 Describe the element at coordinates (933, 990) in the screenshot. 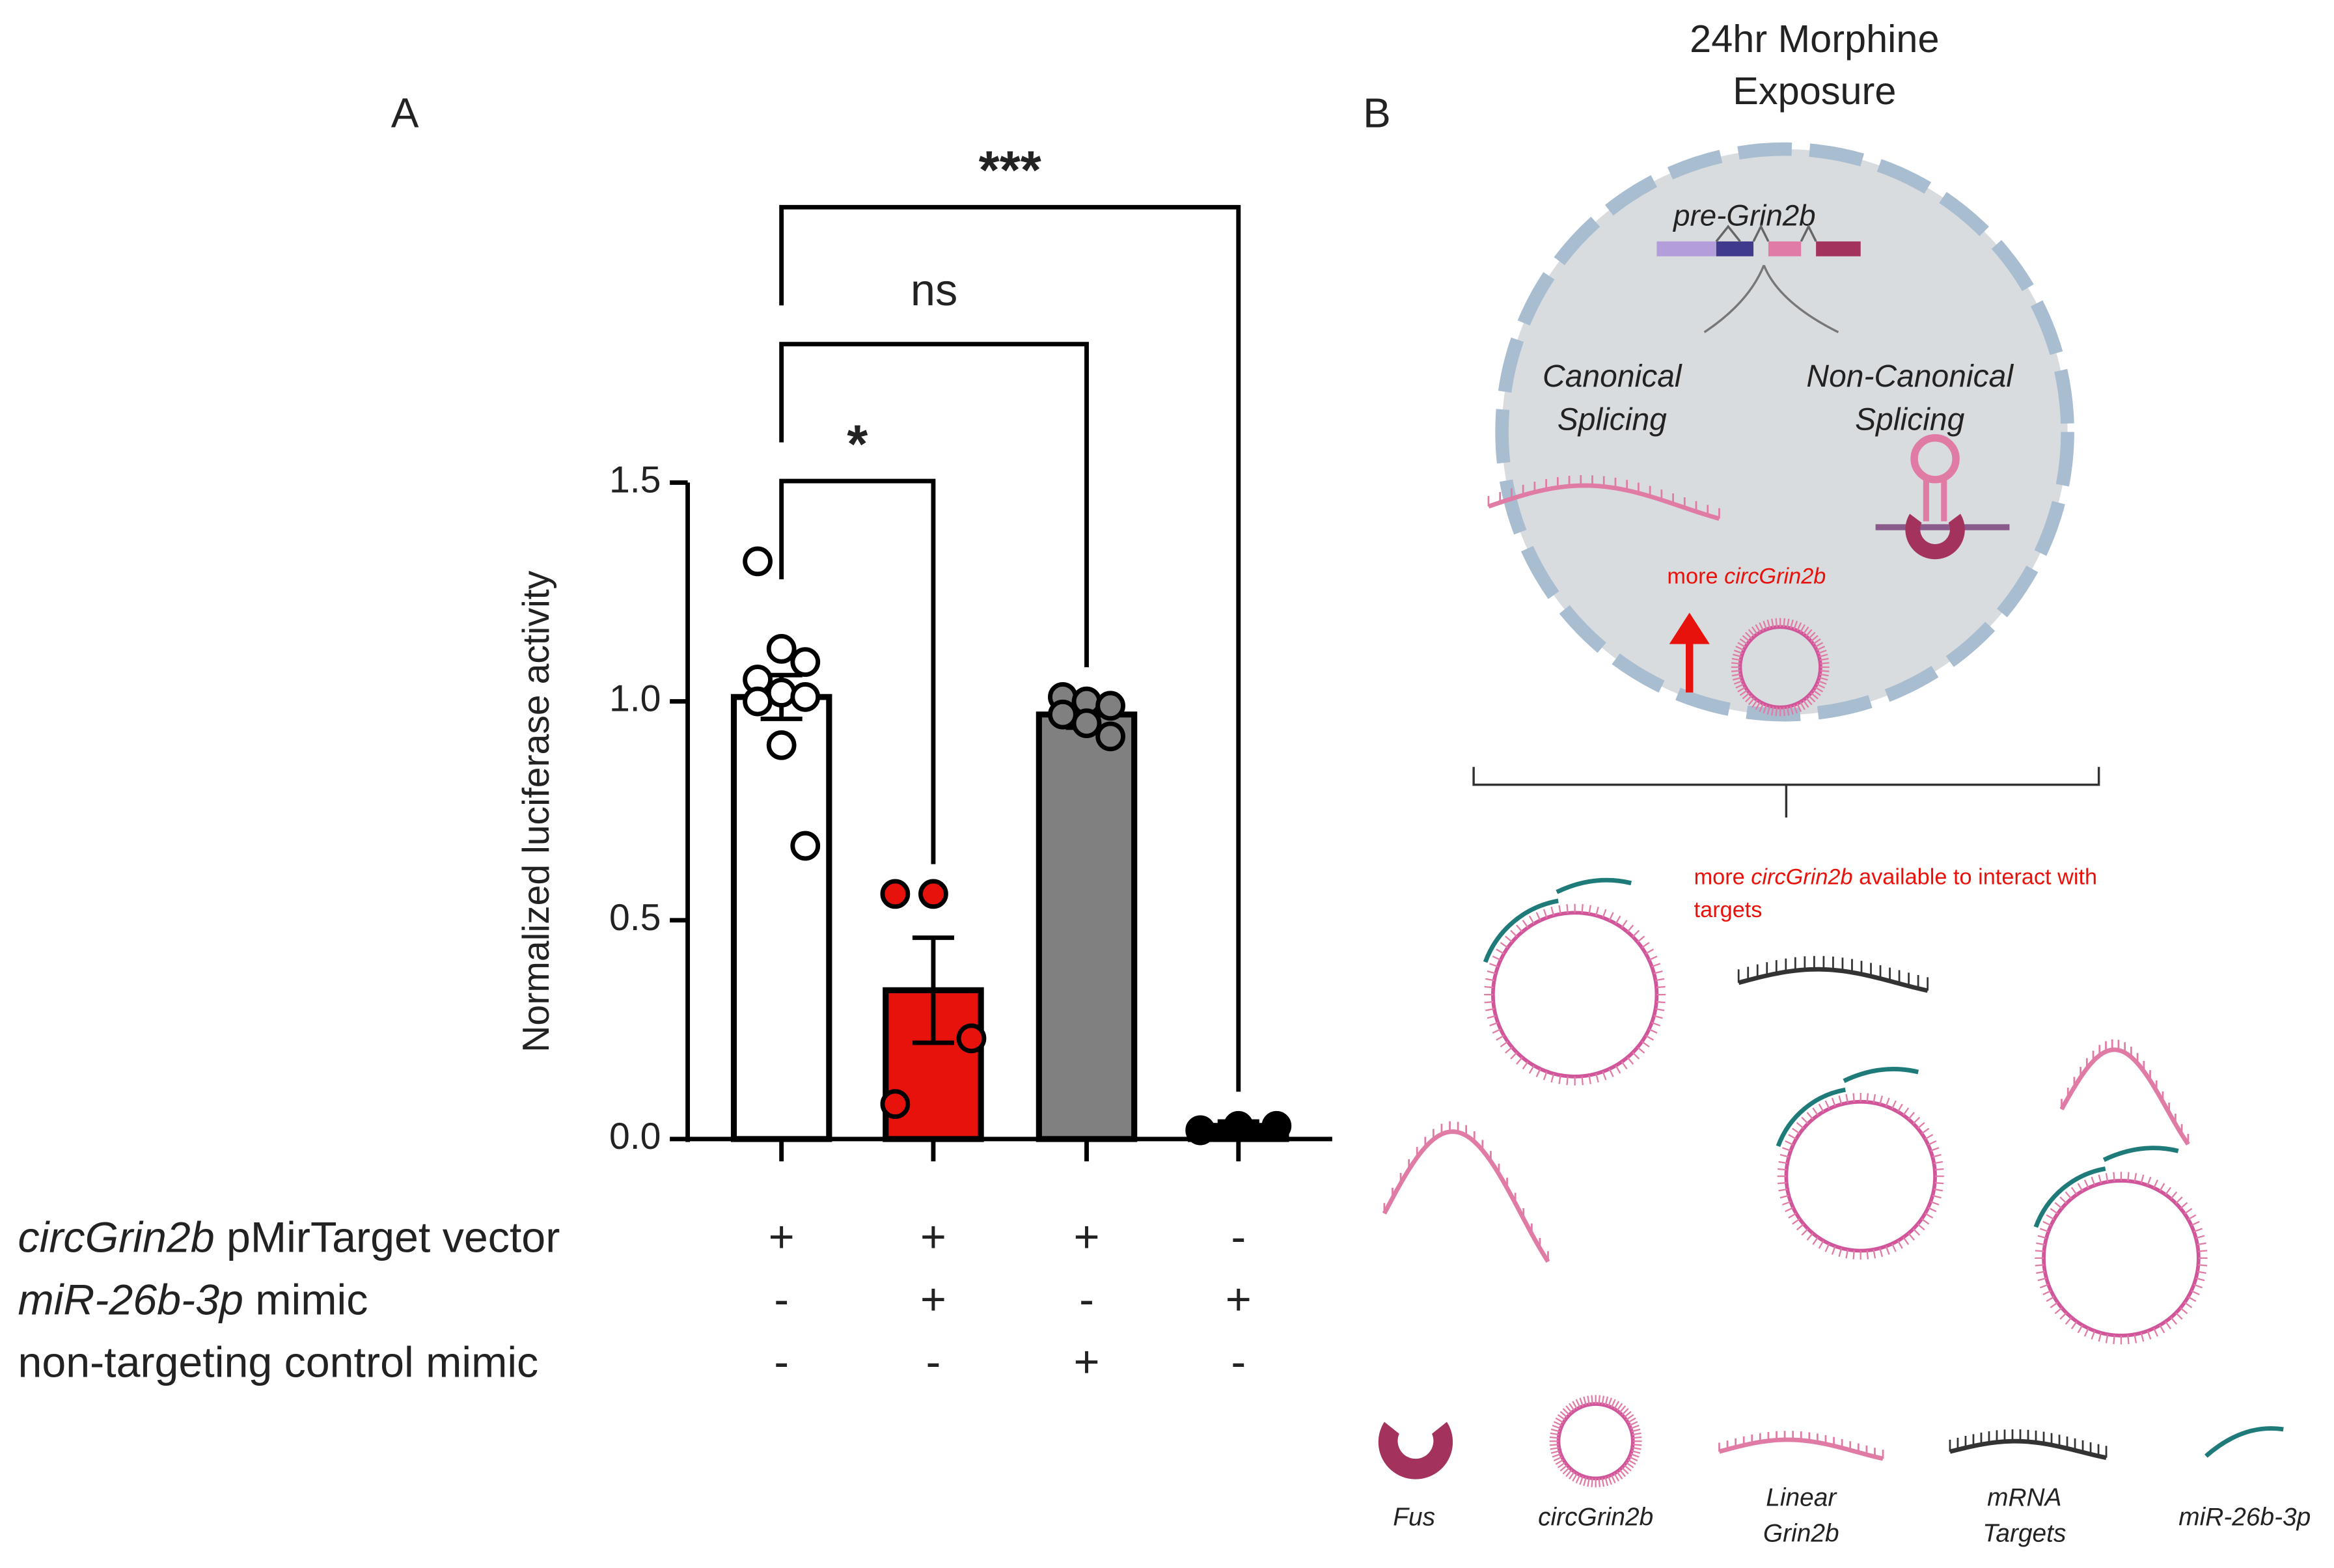

I see `error-bar` at that location.